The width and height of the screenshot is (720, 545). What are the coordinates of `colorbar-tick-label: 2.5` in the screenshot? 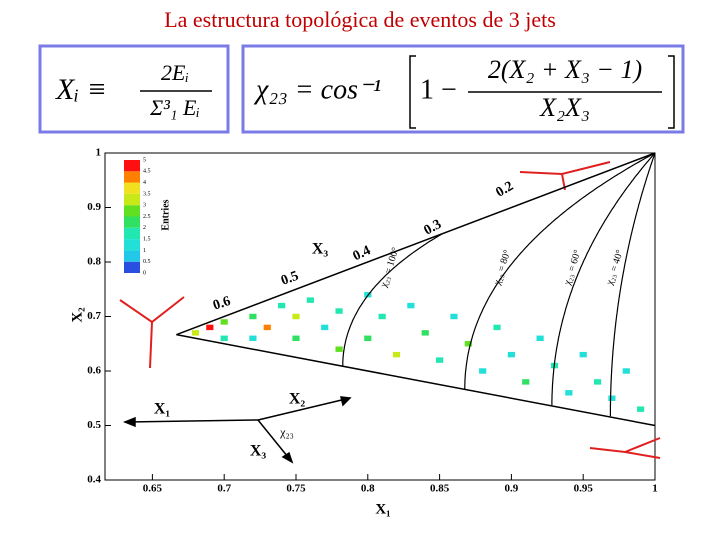 It's located at (147, 217).